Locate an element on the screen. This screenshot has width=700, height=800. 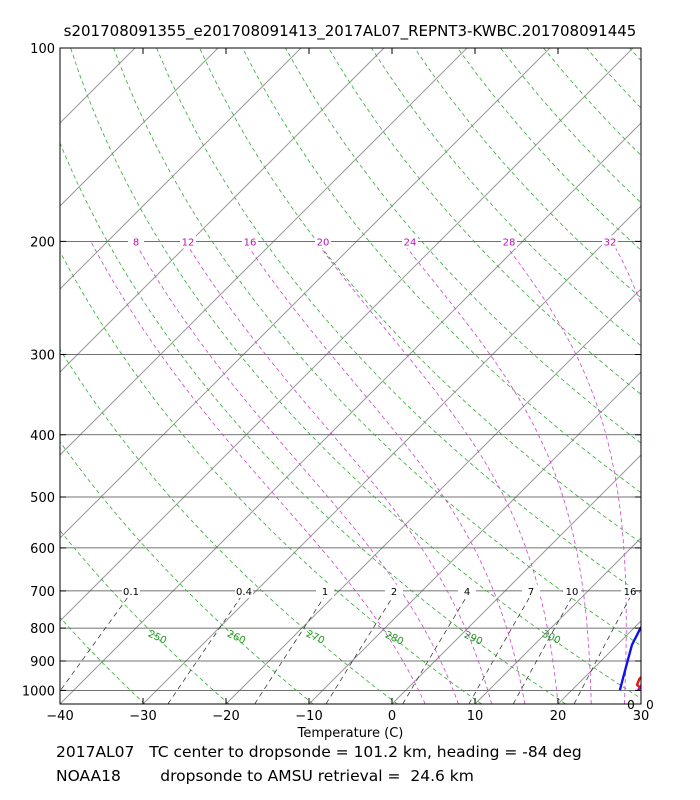
moist-adiabat-label: 12 is located at coordinates (188, 242).